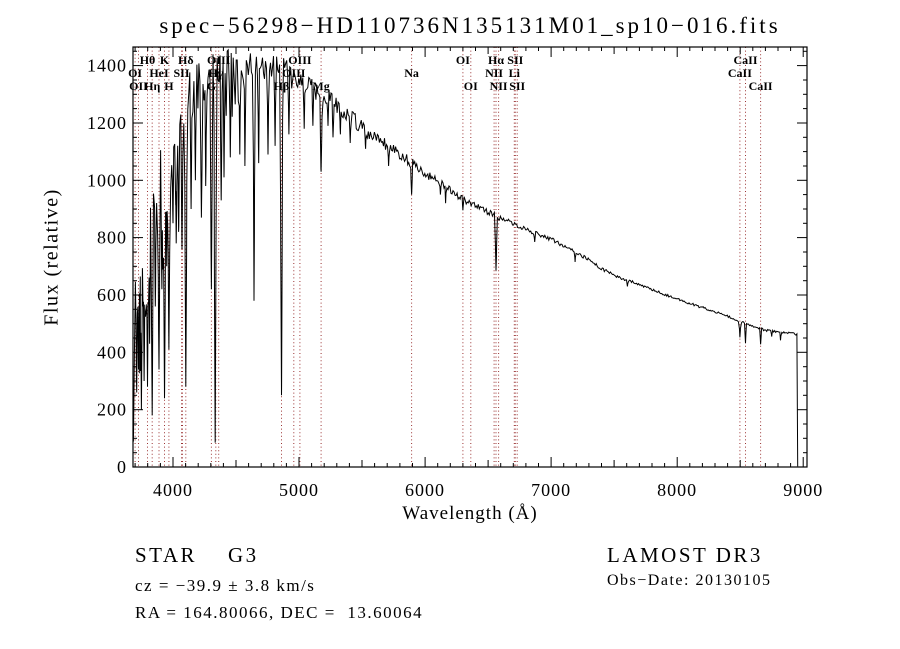  What do you see at coordinates (112, 238) in the screenshot?
I see `y-tick-label: 800` at bounding box center [112, 238].